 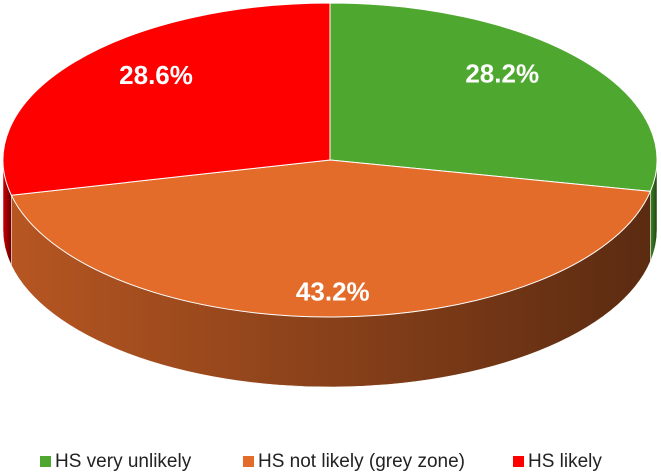 What do you see at coordinates (361, 461) in the screenshot?
I see `legend-label: HS not likely (grey zone)` at bounding box center [361, 461].